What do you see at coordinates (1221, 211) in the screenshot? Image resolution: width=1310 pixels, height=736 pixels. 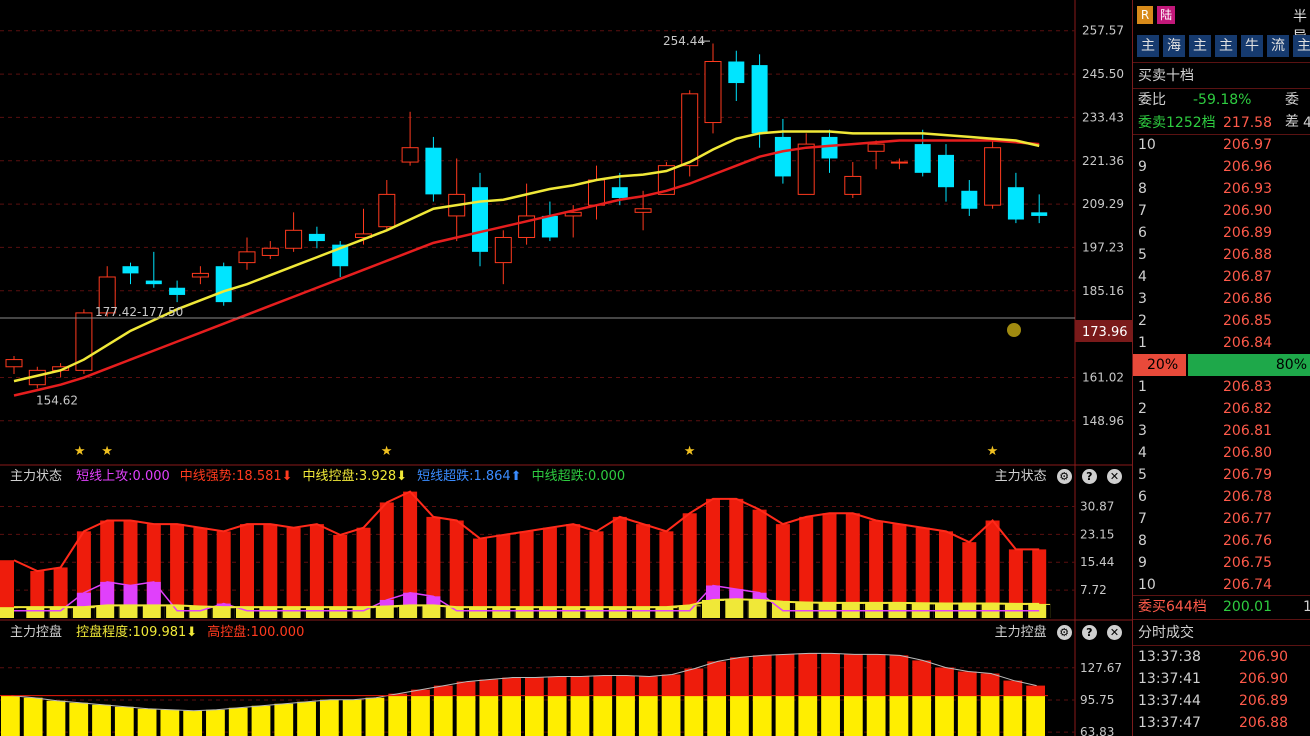 I see `ask-row: 7 206.90` at bounding box center [1221, 211].